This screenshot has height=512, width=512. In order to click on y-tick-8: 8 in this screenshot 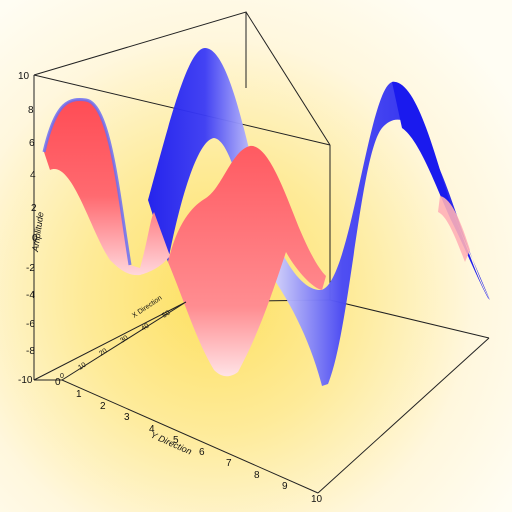, I will do `click(257, 475)`.